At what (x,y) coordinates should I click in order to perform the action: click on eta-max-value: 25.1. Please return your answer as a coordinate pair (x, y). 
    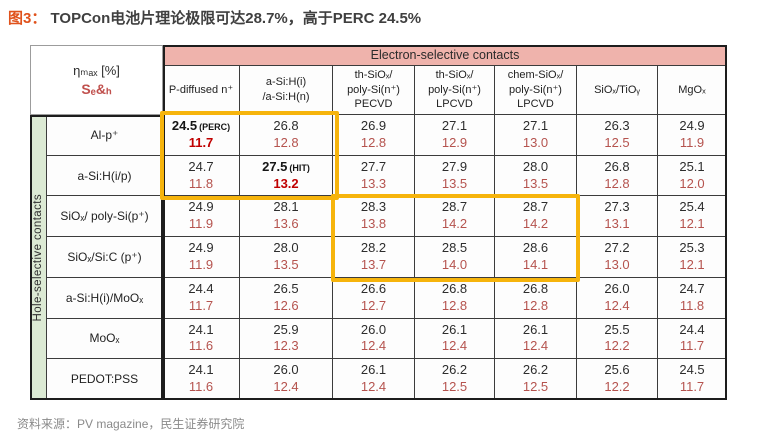
    Looking at the image, I should click on (692, 166).